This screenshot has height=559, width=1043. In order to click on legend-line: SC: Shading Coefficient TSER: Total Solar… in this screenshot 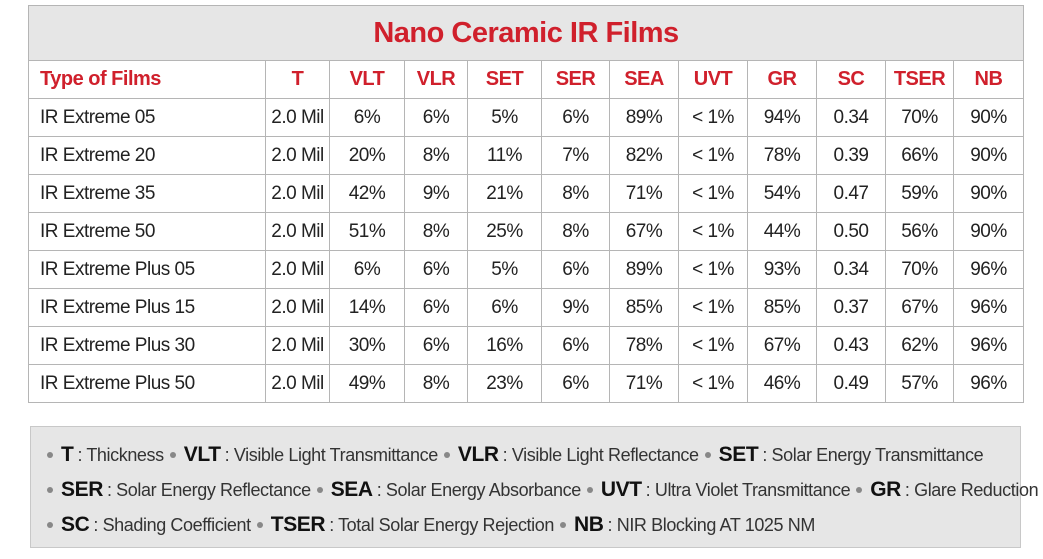, I will do `click(533, 524)`.